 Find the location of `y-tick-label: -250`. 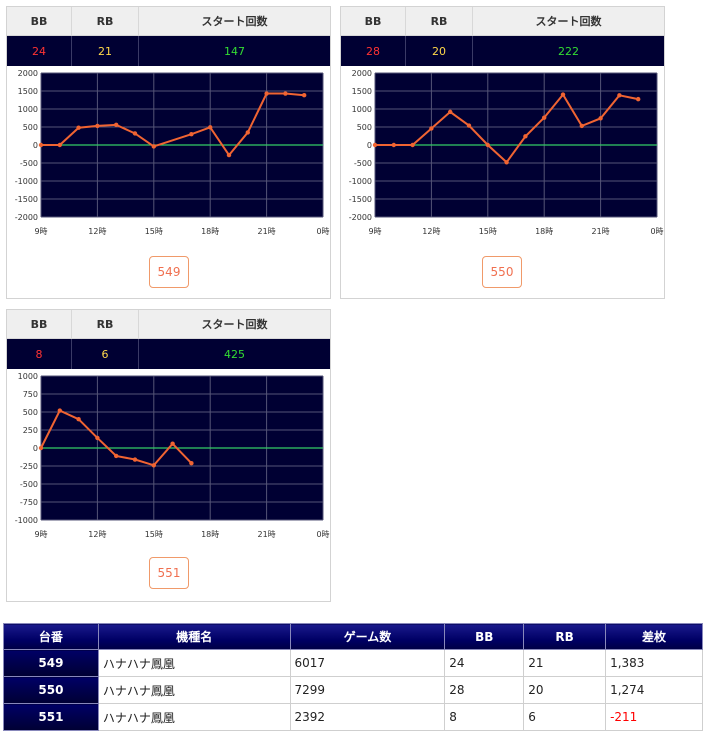

y-tick-label: -250 is located at coordinates (29, 466).